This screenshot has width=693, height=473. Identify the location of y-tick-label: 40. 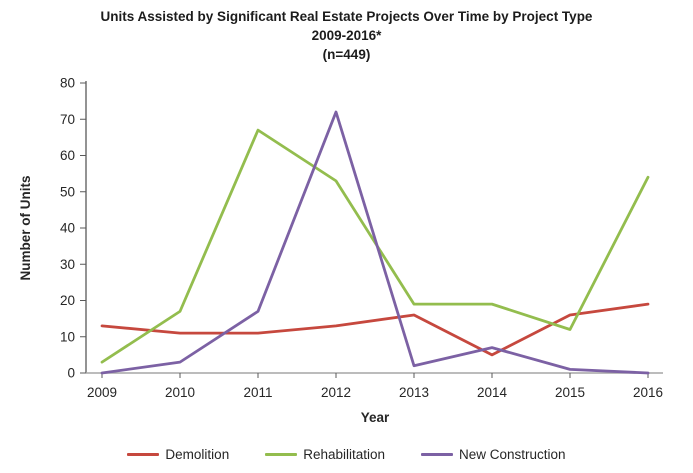
(67, 228).